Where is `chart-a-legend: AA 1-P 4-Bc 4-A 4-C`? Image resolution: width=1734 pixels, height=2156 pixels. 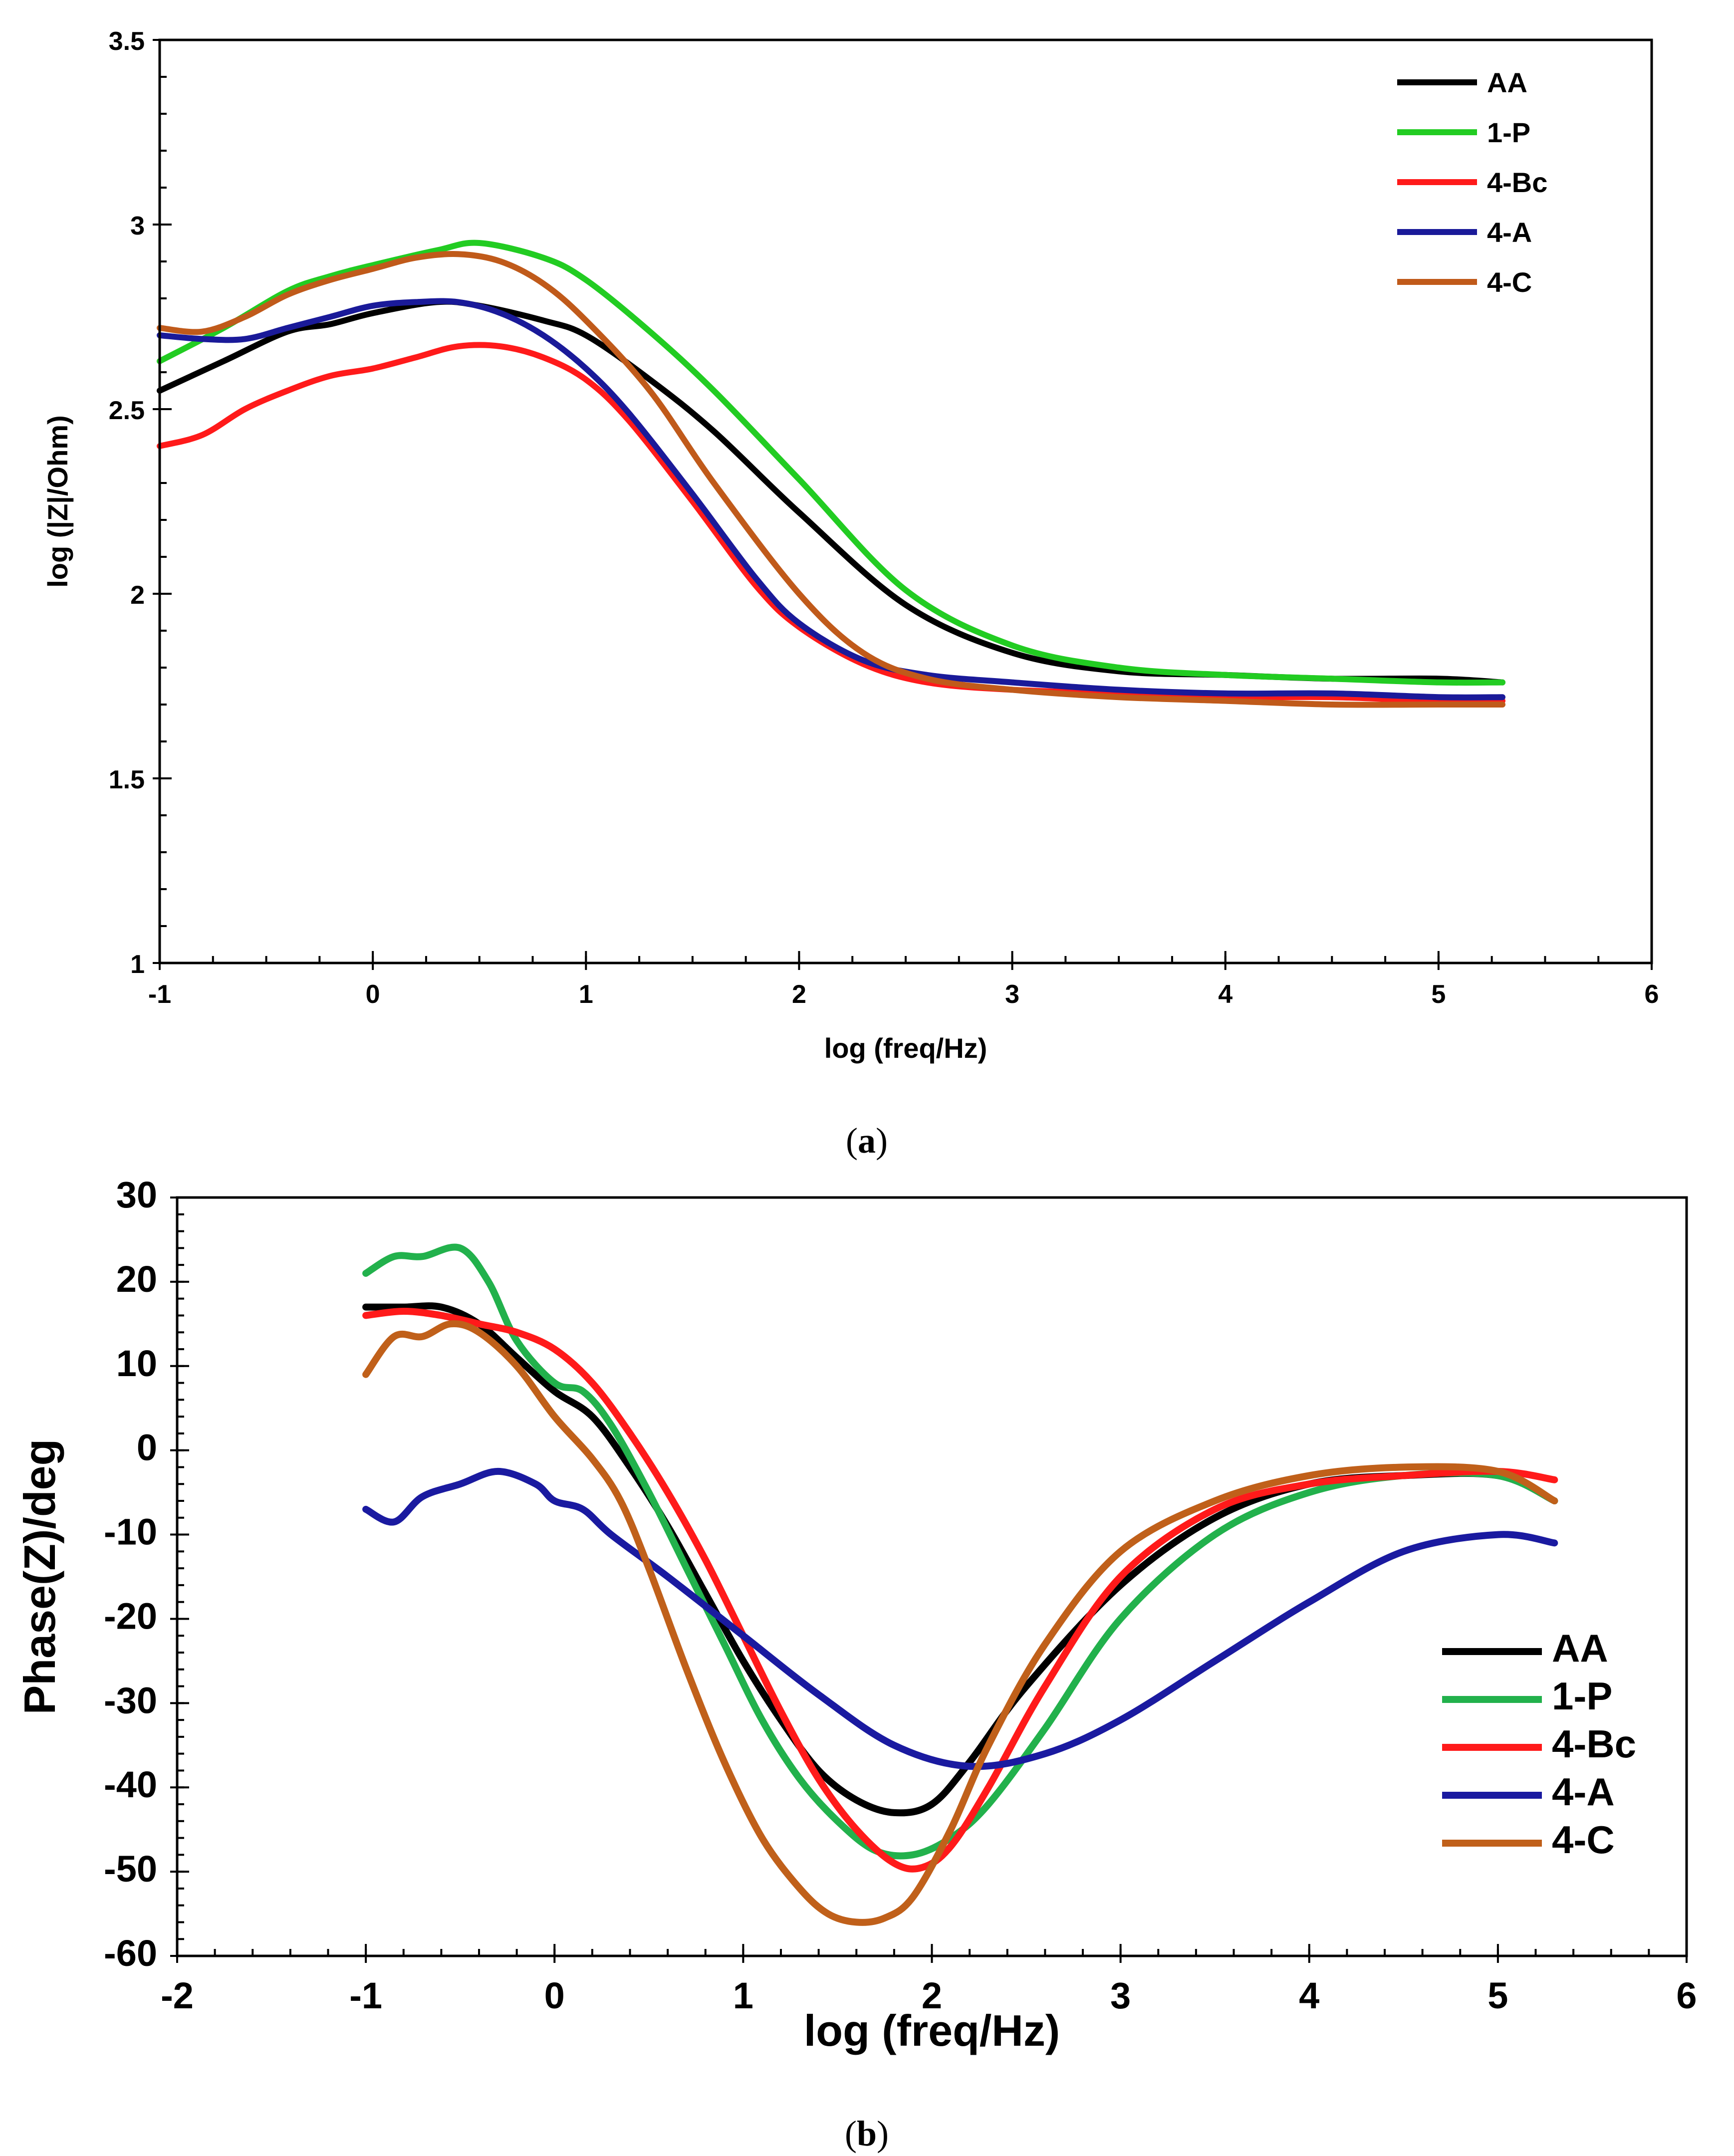
chart-a-legend: AA 1-P 4-Bc 4-A 4-C is located at coordinates (1472, 183).